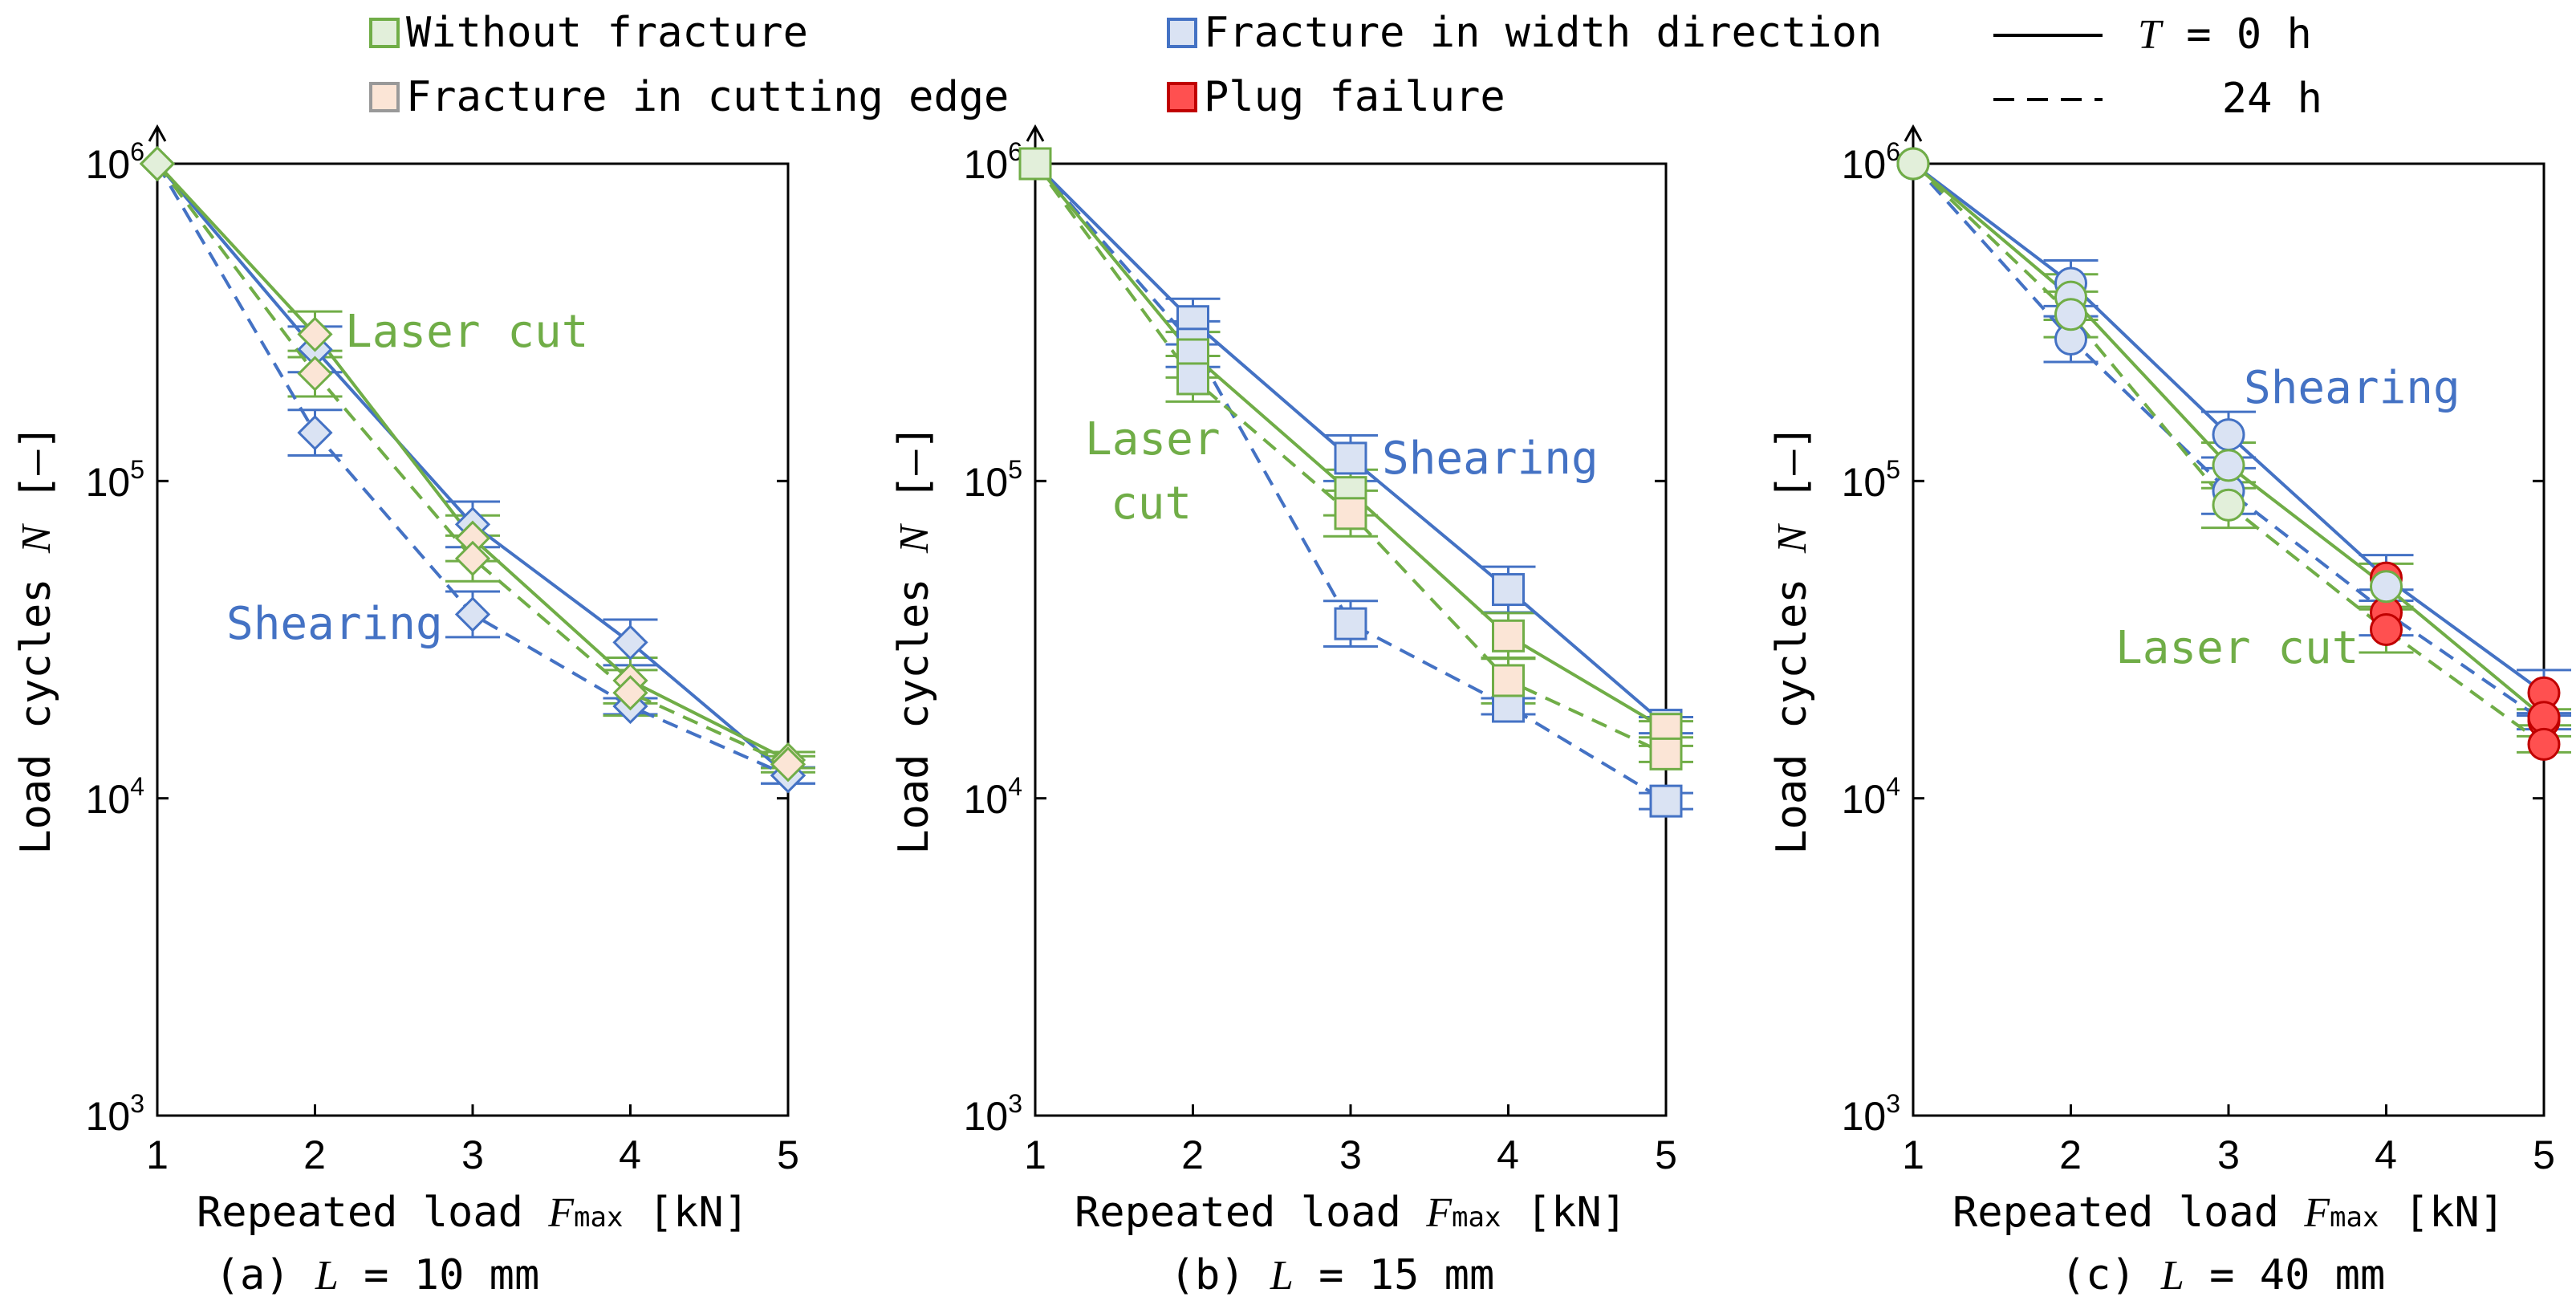 This screenshot has height=1305, width=2576. I want to click on legend-label-t0: T = 0 h, so click(2225, 34).